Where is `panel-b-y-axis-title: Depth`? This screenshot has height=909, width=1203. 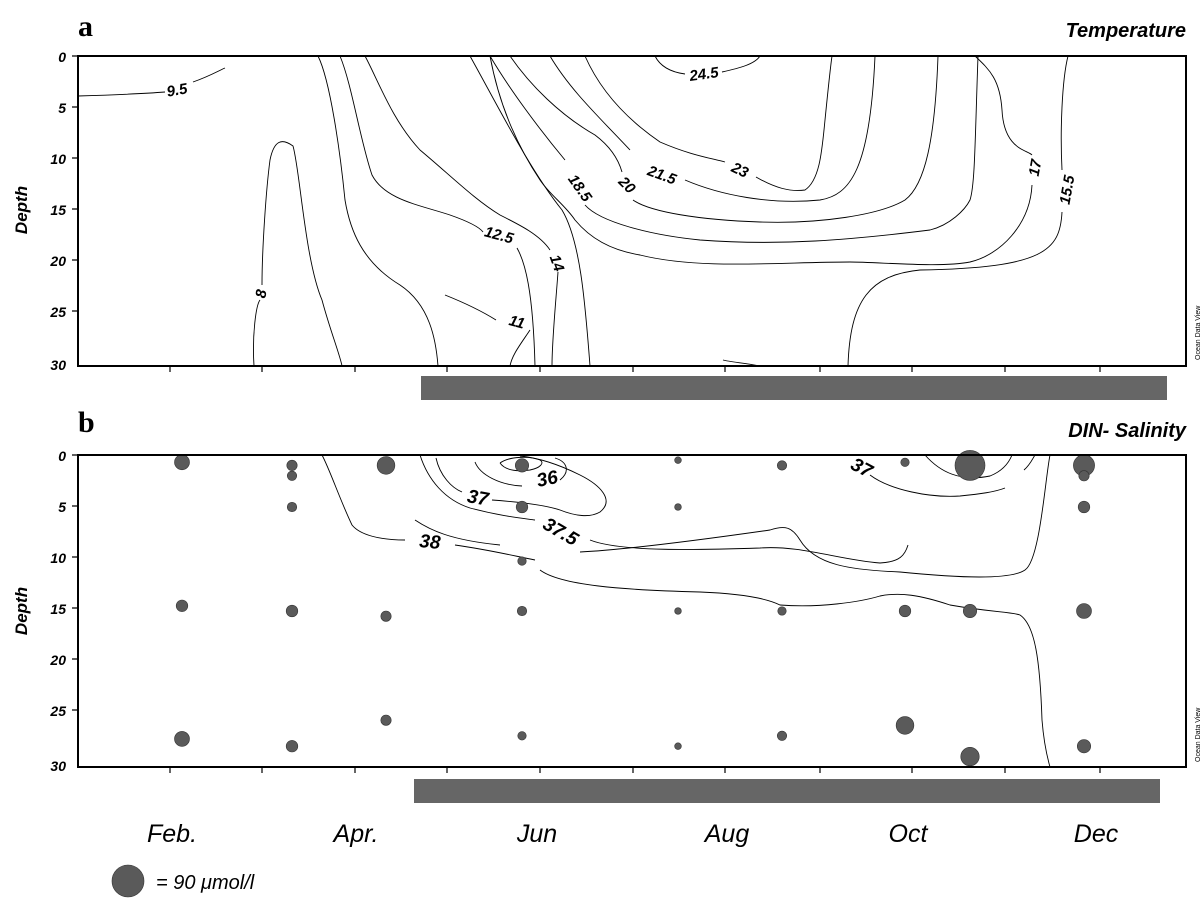 panel-b-y-axis-title: Depth is located at coordinates (21, 611).